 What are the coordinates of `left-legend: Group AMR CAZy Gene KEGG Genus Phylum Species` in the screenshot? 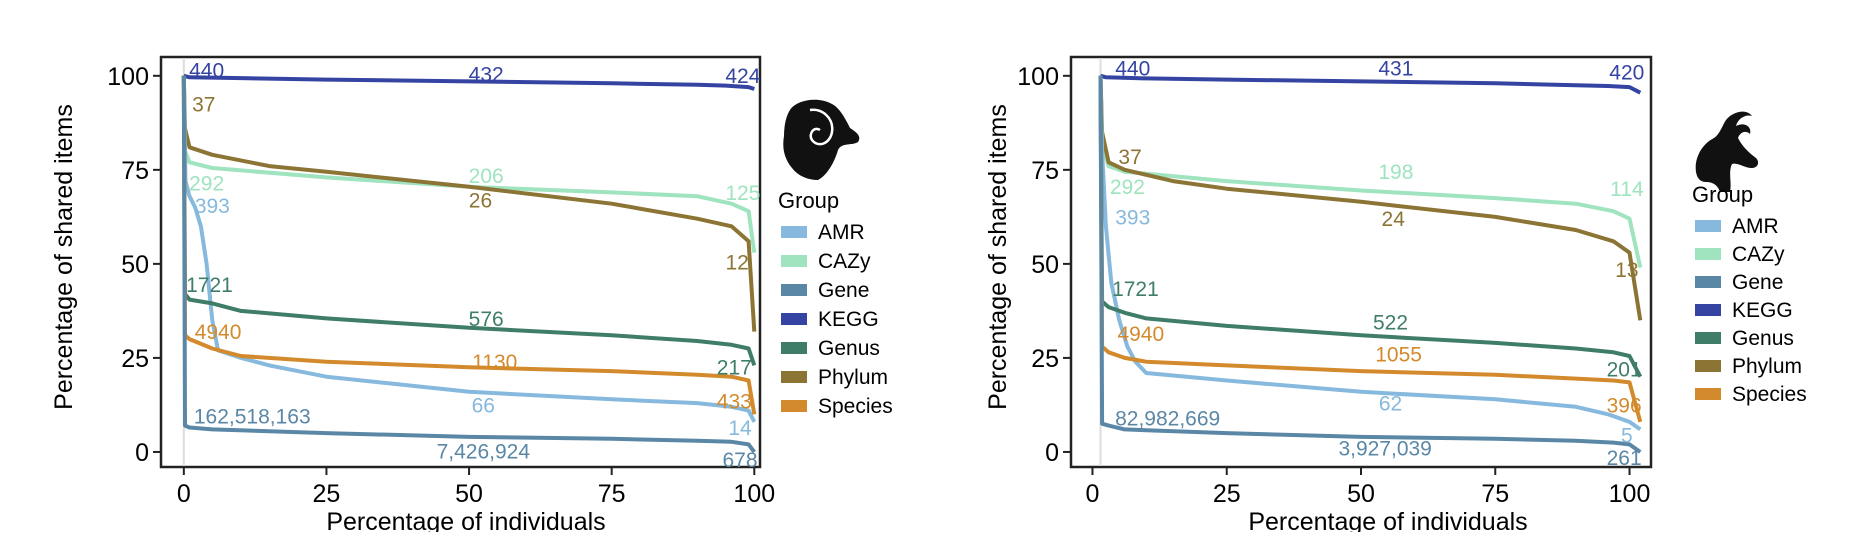 It's located at (835, 303).